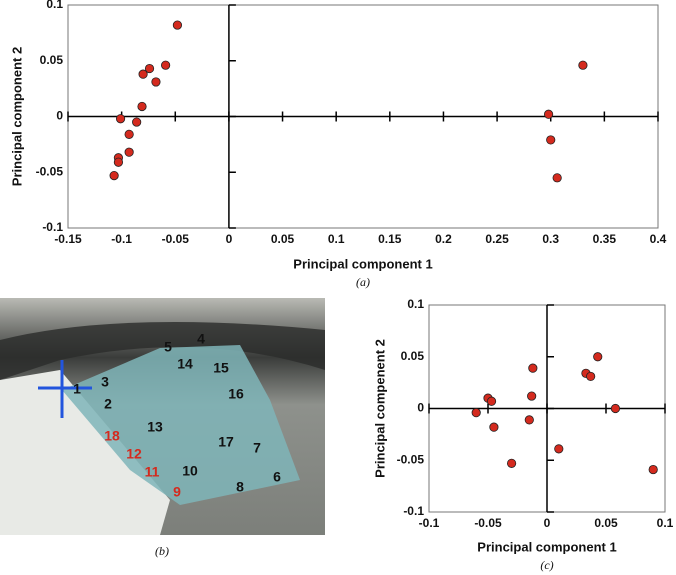  I want to click on region-label: 2, so click(108, 404).